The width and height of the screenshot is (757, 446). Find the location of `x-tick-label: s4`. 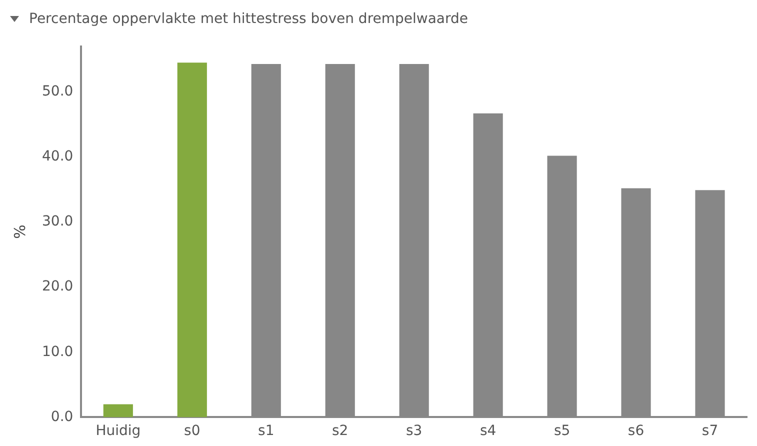

x-tick-label: s4 is located at coordinates (488, 431).